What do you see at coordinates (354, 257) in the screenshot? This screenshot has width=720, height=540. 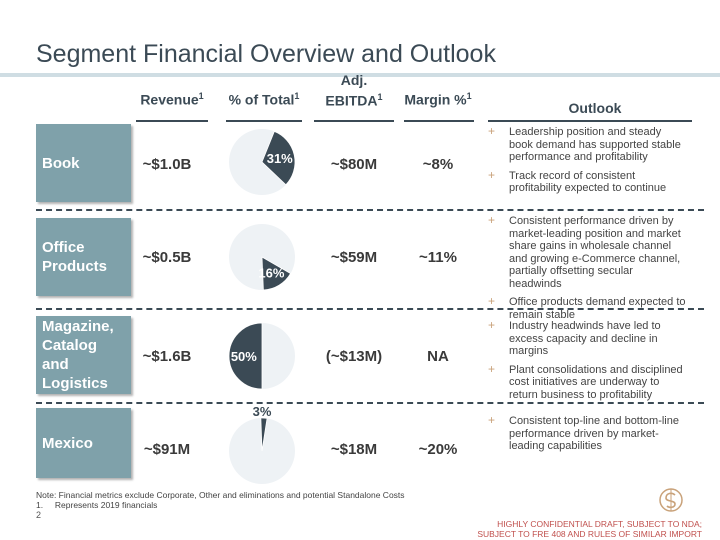 I see `ebitda-office-products: ~$59M` at bounding box center [354, 257].